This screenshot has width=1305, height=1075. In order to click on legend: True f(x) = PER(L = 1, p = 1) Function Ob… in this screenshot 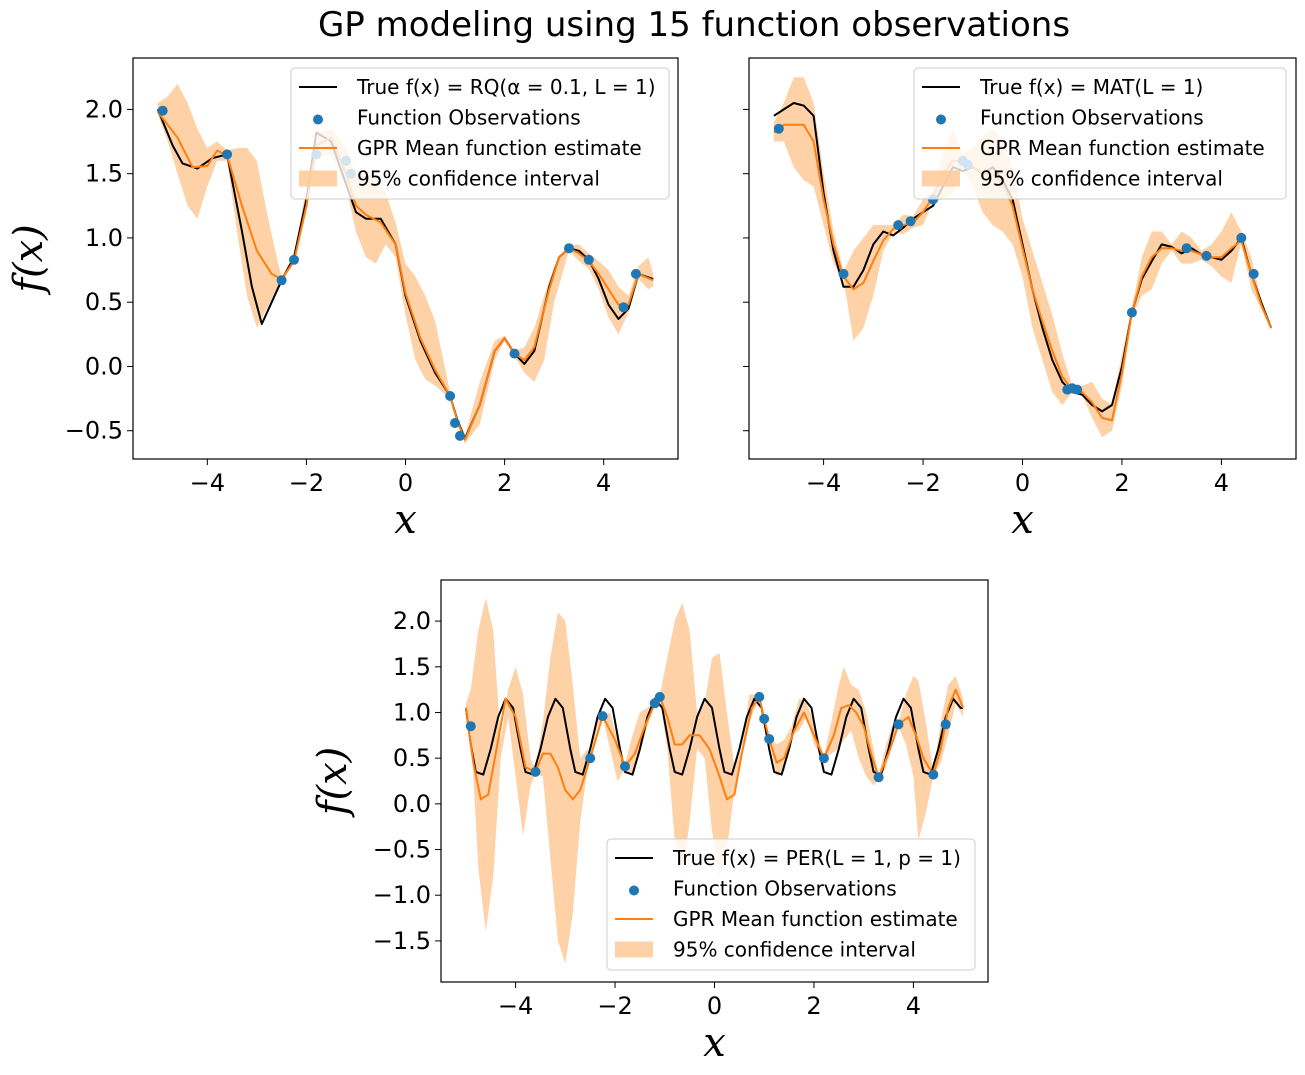, I will do `click(791, 904)`.